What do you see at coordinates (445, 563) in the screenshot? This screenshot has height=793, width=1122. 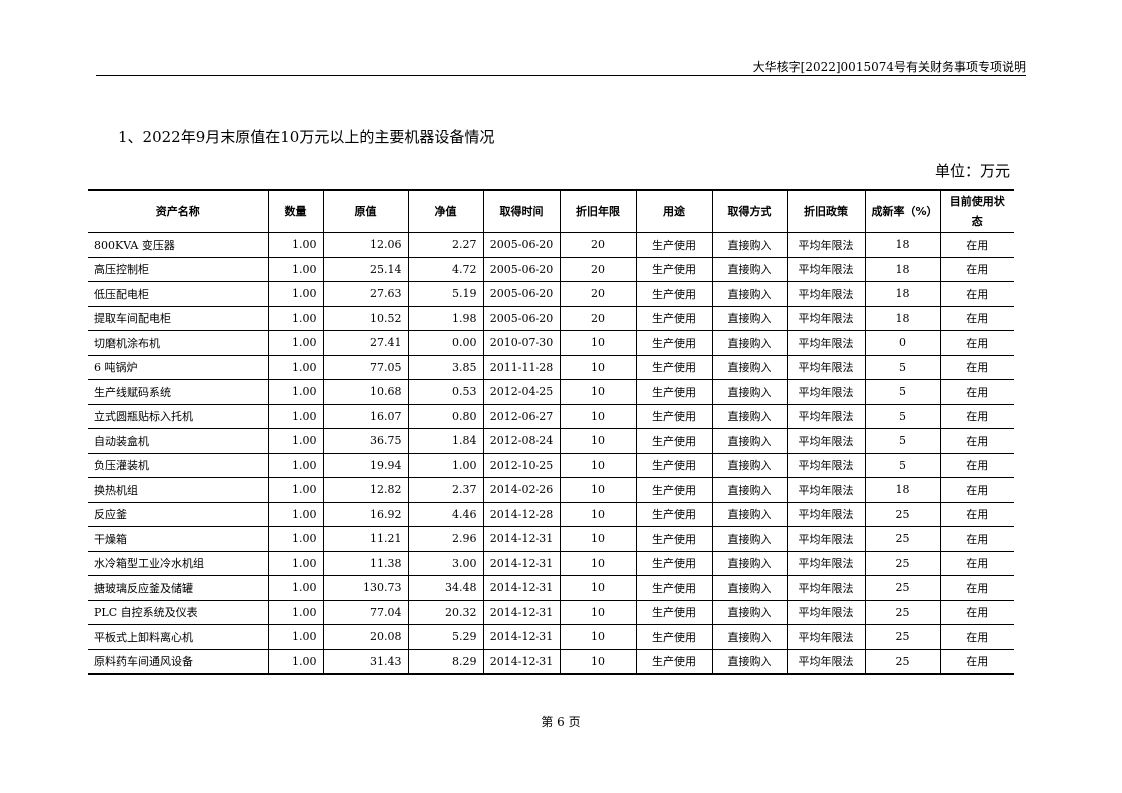 I see `table-cell: 3.00` at bounding box center [445, 563].